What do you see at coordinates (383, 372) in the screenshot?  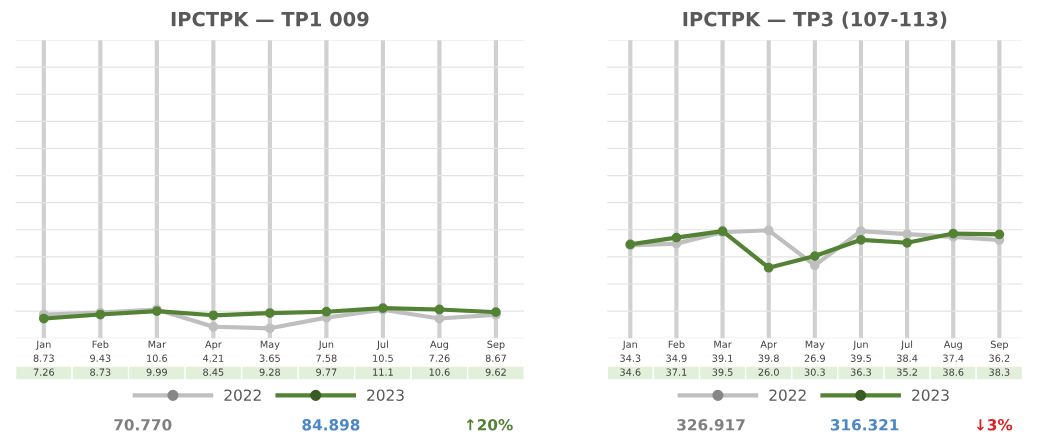 I see `data-label: 11.1` at bounding box center [383, 372].